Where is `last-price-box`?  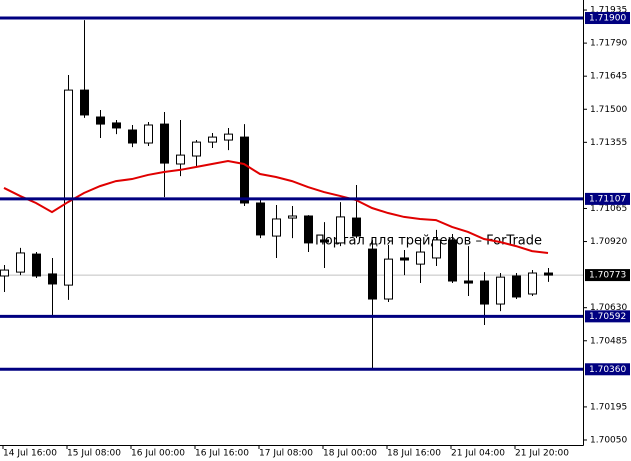
last-price-box is located at coordinates (607, 275).